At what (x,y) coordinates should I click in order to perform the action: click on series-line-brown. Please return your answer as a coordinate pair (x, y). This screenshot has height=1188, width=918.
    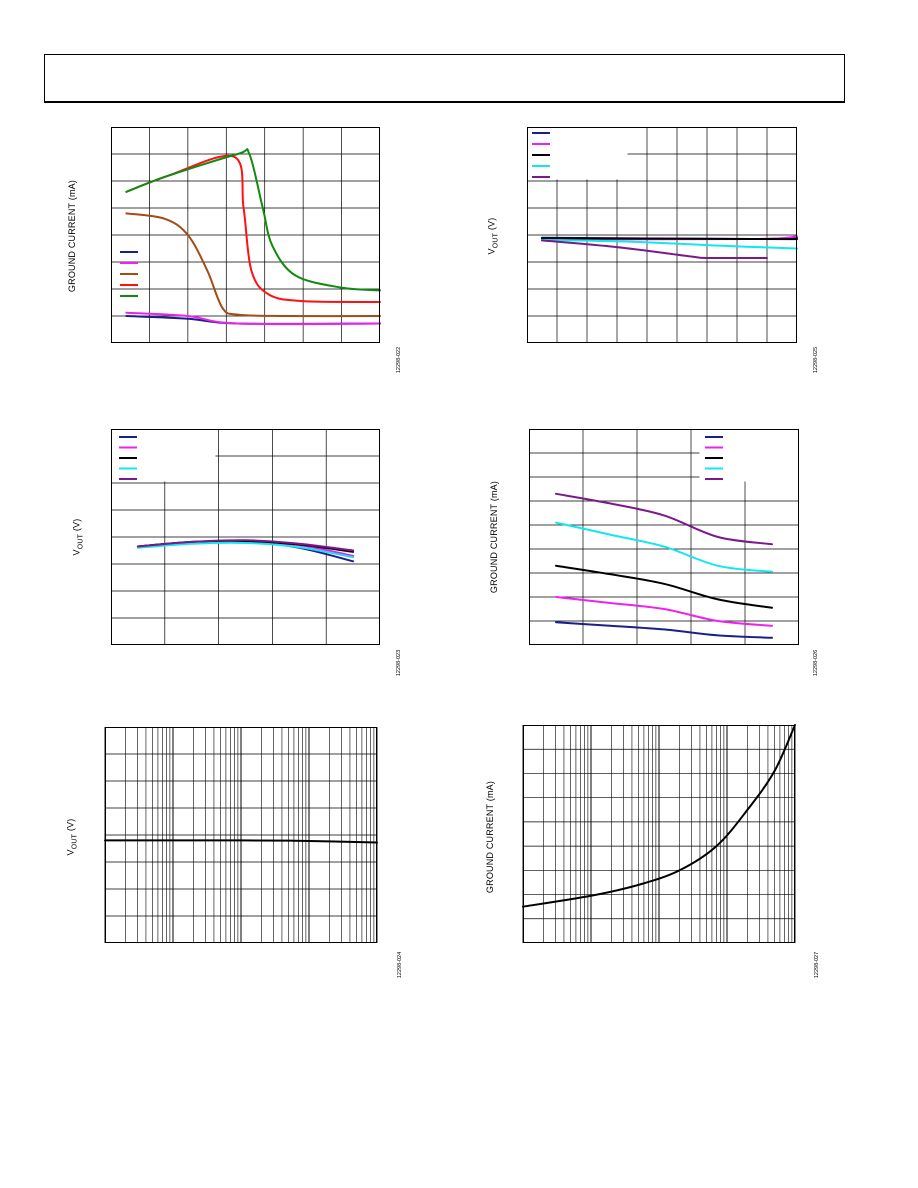
    Looking at the image, I should click on (253, 265).